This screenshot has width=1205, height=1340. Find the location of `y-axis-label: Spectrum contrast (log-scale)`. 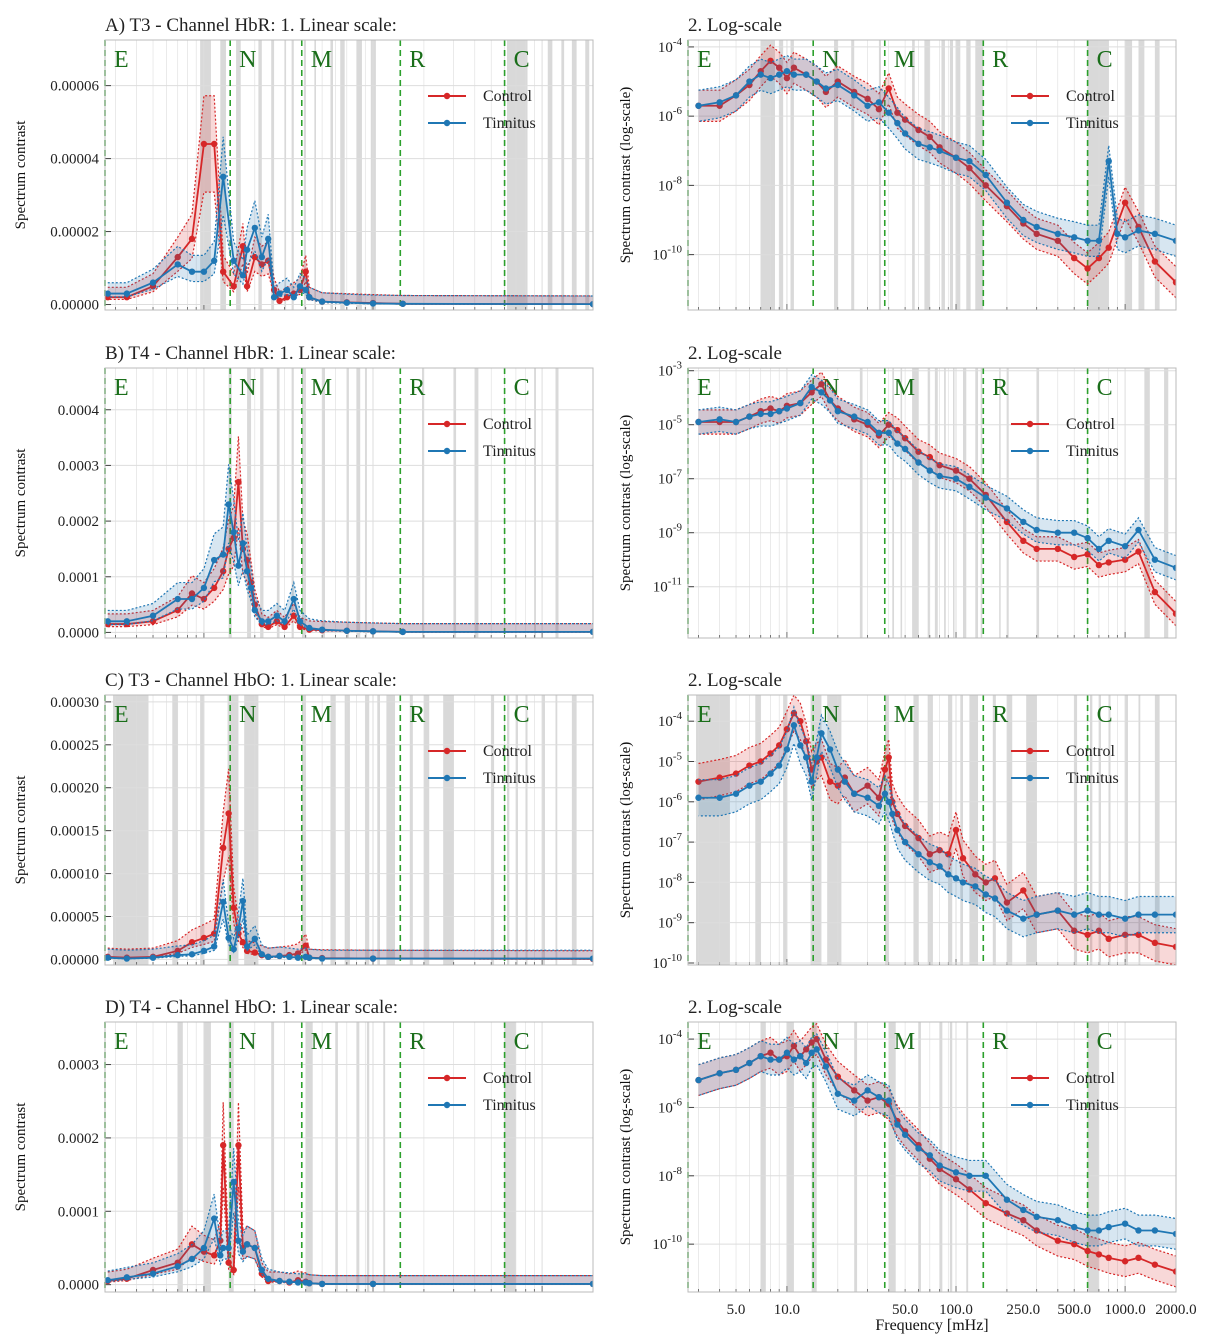

y-axis-label: Spectrum contrast (log-scale) is located at coordinates (626, 830).